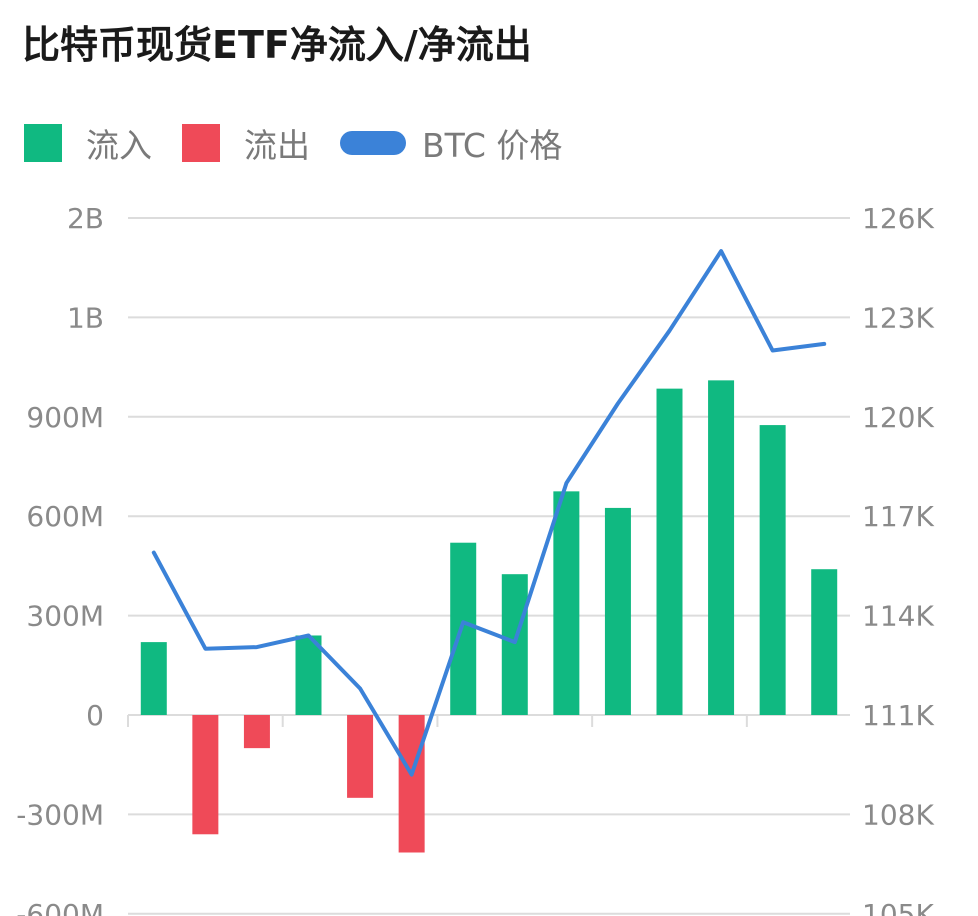 This screenshot has width=978, height=916. What do you see at coordinates (95, 715) in the screenshot?
I see `y-left-tick-label: 0` at bounding box center [95, 715].